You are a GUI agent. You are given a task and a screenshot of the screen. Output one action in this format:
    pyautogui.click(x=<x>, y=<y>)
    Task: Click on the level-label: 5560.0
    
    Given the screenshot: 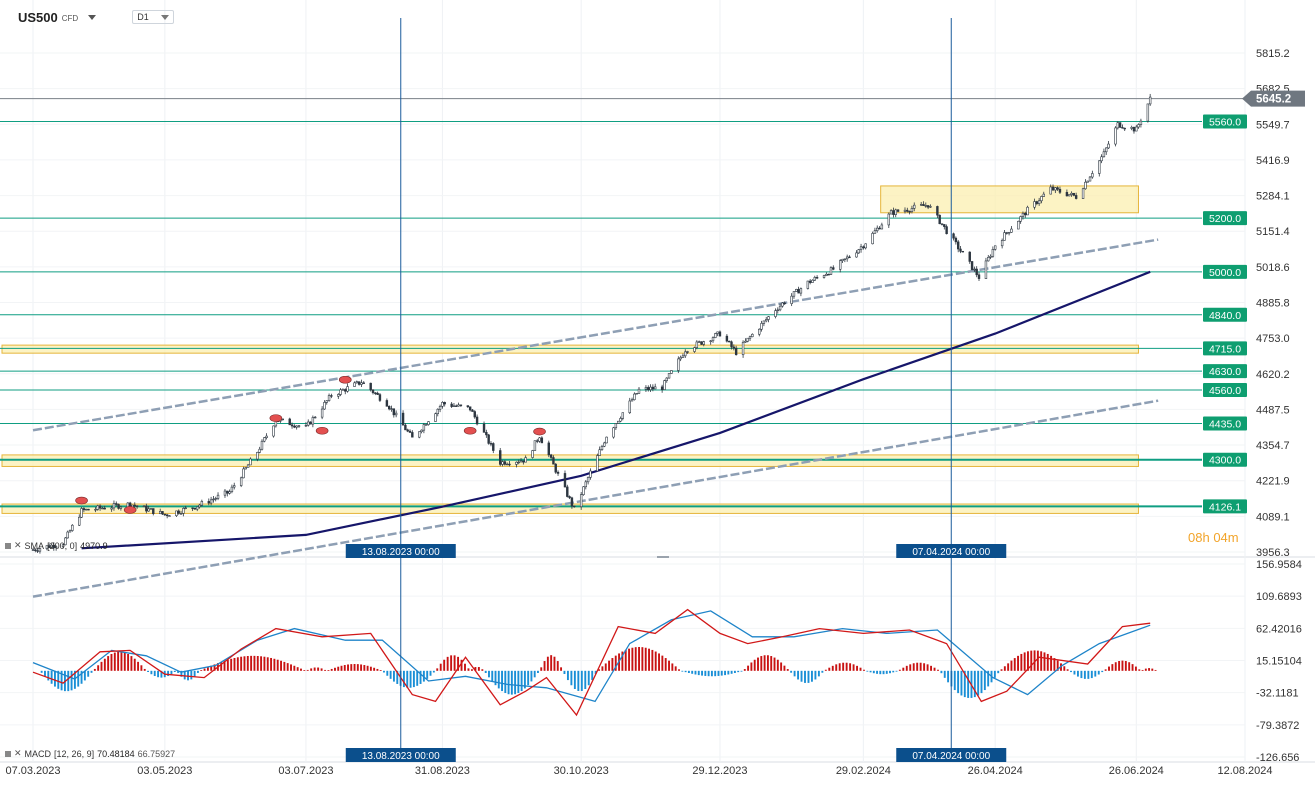 What is the action you would take?
    pyautogui.click(x=1225, y=123)
    